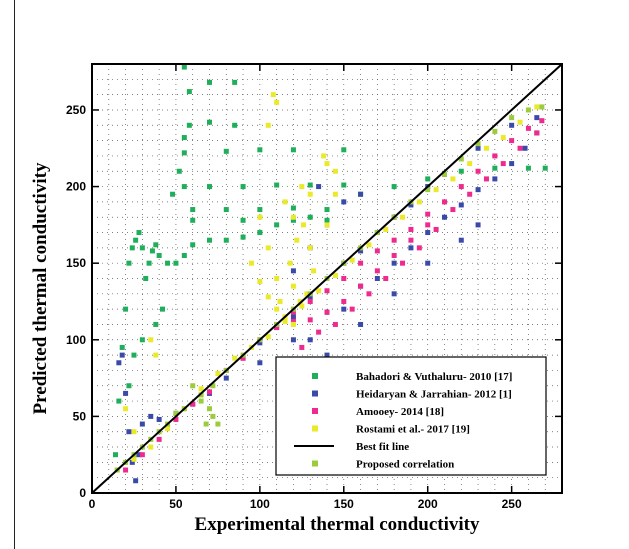  What do you see at coordinates (428, 504) in the screenshot?
I see `x-tick-label: 200` at bounding box center [428, 504].